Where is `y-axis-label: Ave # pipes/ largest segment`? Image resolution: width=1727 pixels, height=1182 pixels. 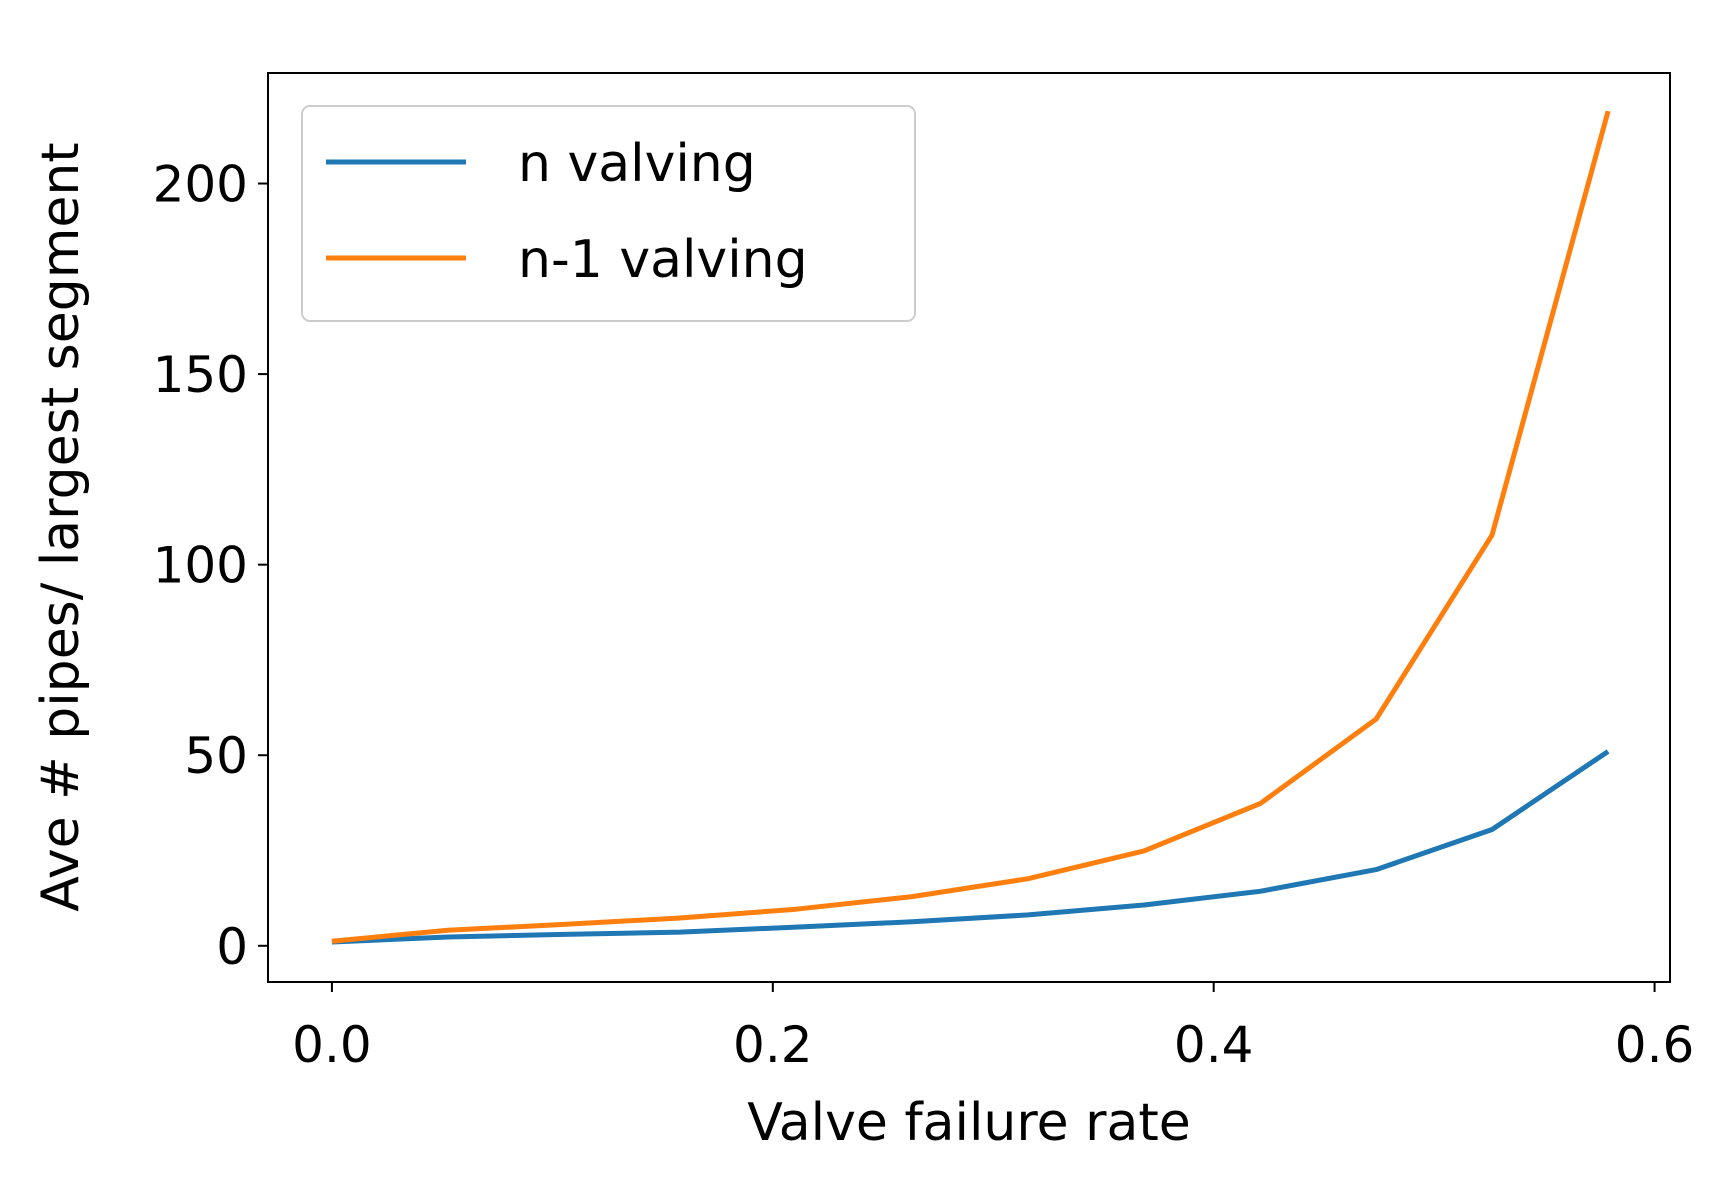
y-axis-label: Ave # pipes/ largest segment is located at coordinates (61, 526).